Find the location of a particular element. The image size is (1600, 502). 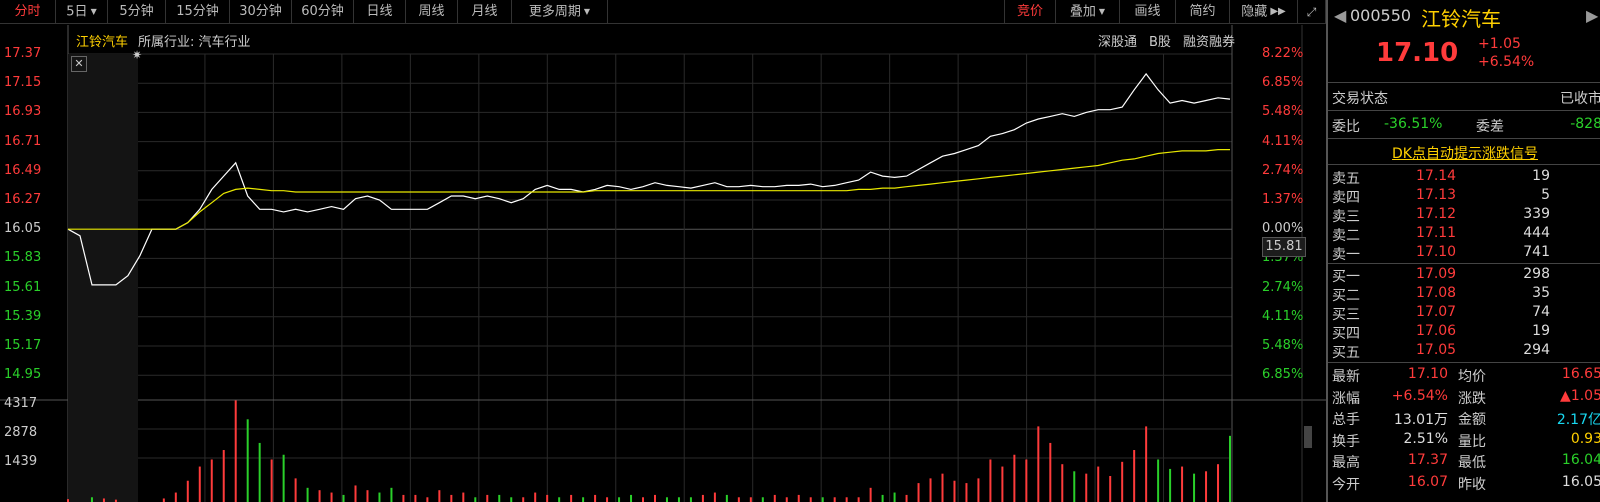

stat-value: 2.51% is located at coordinates (1425, 438).